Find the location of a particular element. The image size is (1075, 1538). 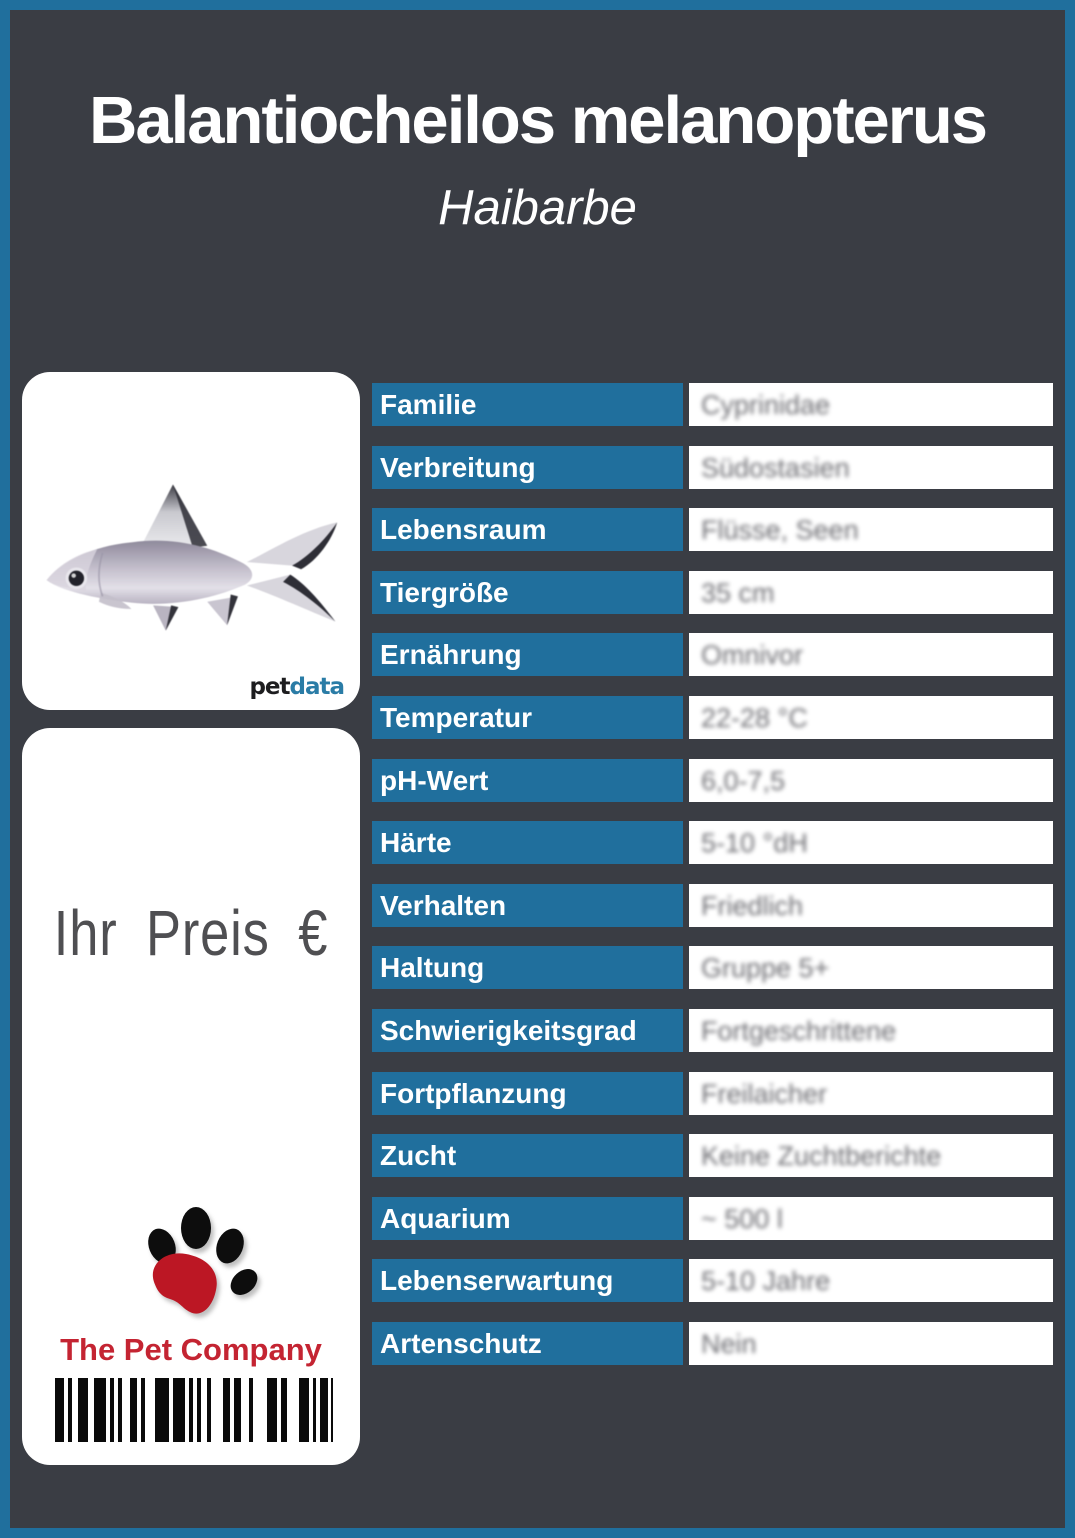

spec-value-cell: ~ 500 l is located at coordinates (871, 1218).